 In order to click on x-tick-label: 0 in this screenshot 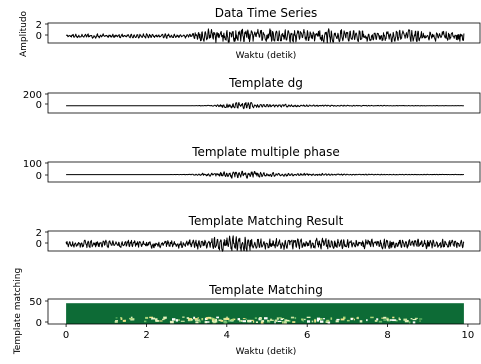, I will do `click(66, 335)`.